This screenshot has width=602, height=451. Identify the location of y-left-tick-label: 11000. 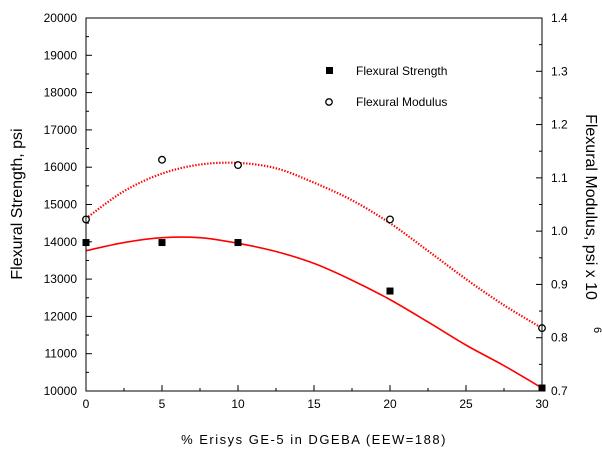
(61, 354).